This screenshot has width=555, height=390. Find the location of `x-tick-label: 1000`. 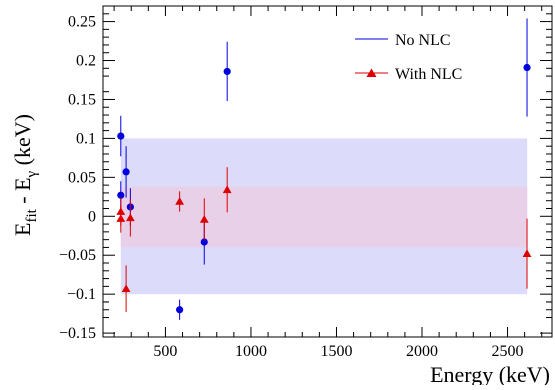

x-tick-label: 1000 is located at coordinates (251, 351).